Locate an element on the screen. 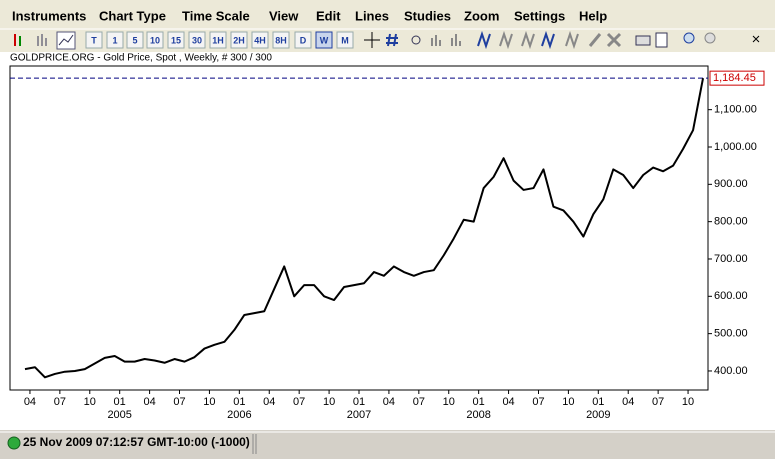  menu-item: Settings is located at coordinates (539, 15).